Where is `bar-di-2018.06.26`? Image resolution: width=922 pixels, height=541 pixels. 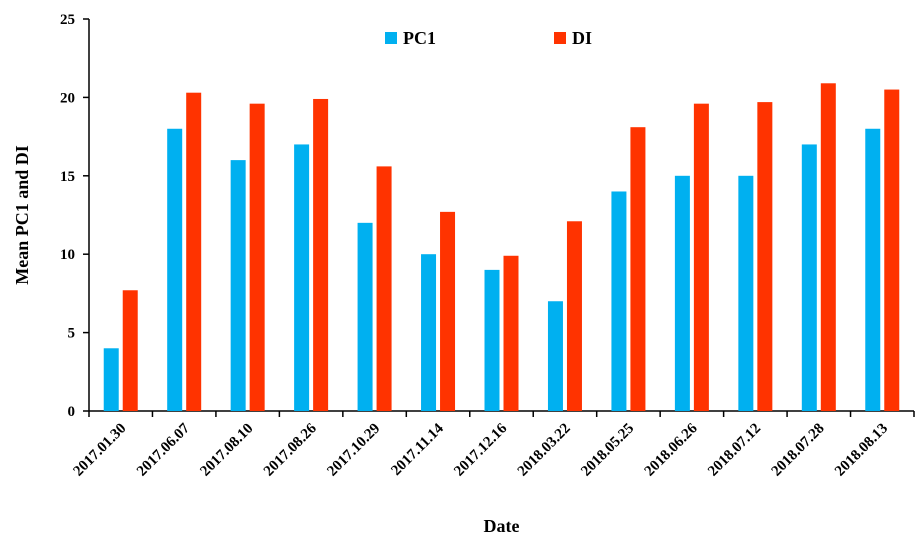
bar-di-2018.06.26 is located at coordinates (701, 257).